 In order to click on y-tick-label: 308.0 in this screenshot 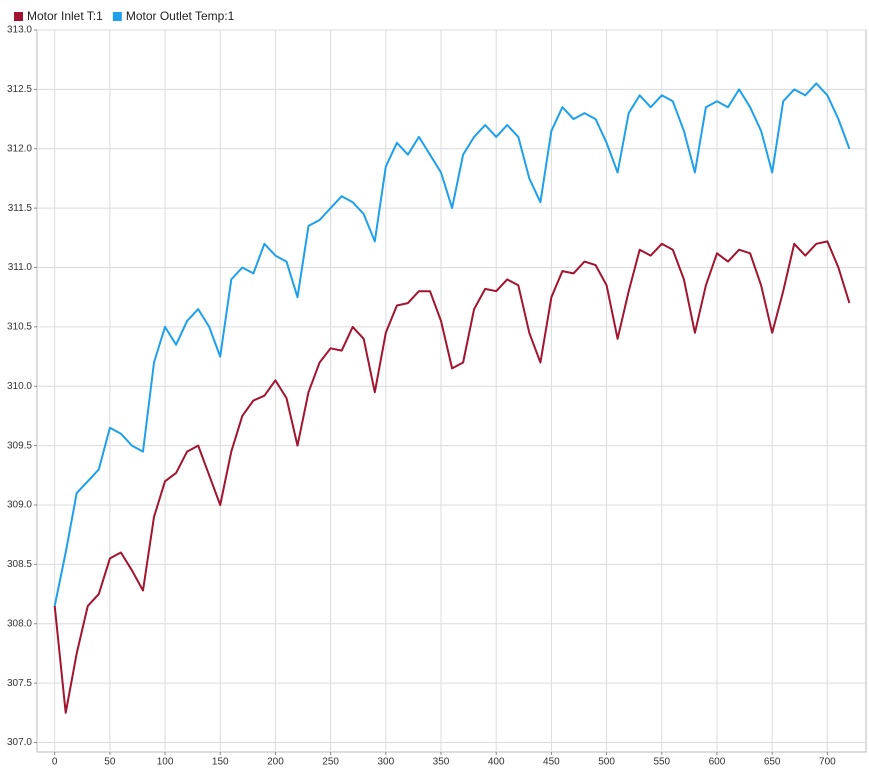, I will do `click(19, 623)`.